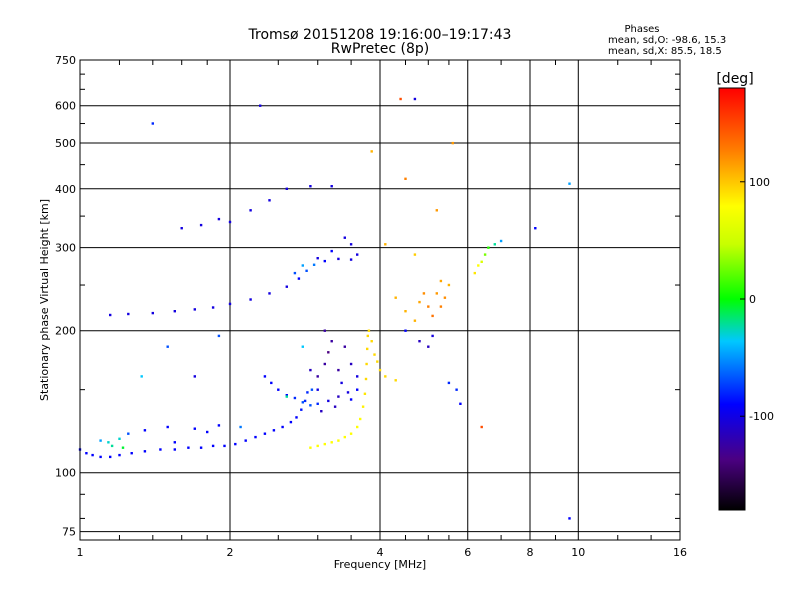 Image resolution: width=800 pixels, height=600 pixels. Describe the element at coordinates (380, 49) in the screenshot. I see `chart-subtitle: RwPretec (8p)` at that location.